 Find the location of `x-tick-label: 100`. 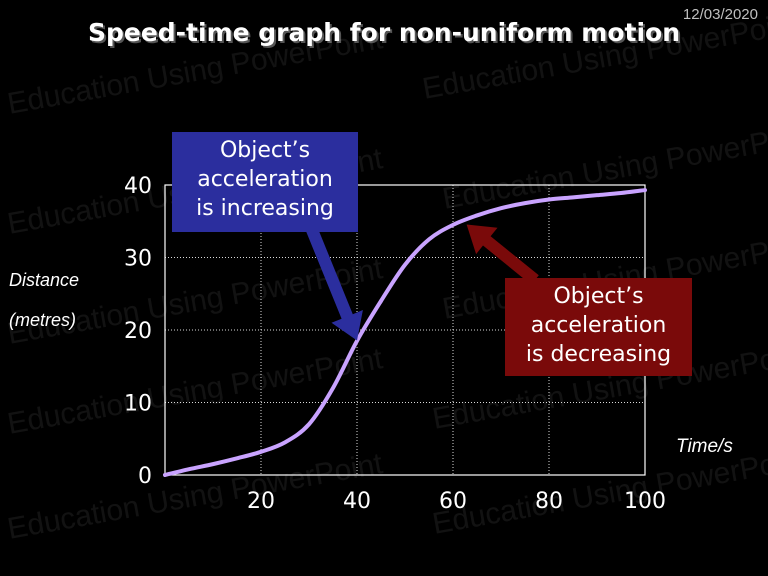

x-tick-label: 100 is located at coordinates (645, 501).